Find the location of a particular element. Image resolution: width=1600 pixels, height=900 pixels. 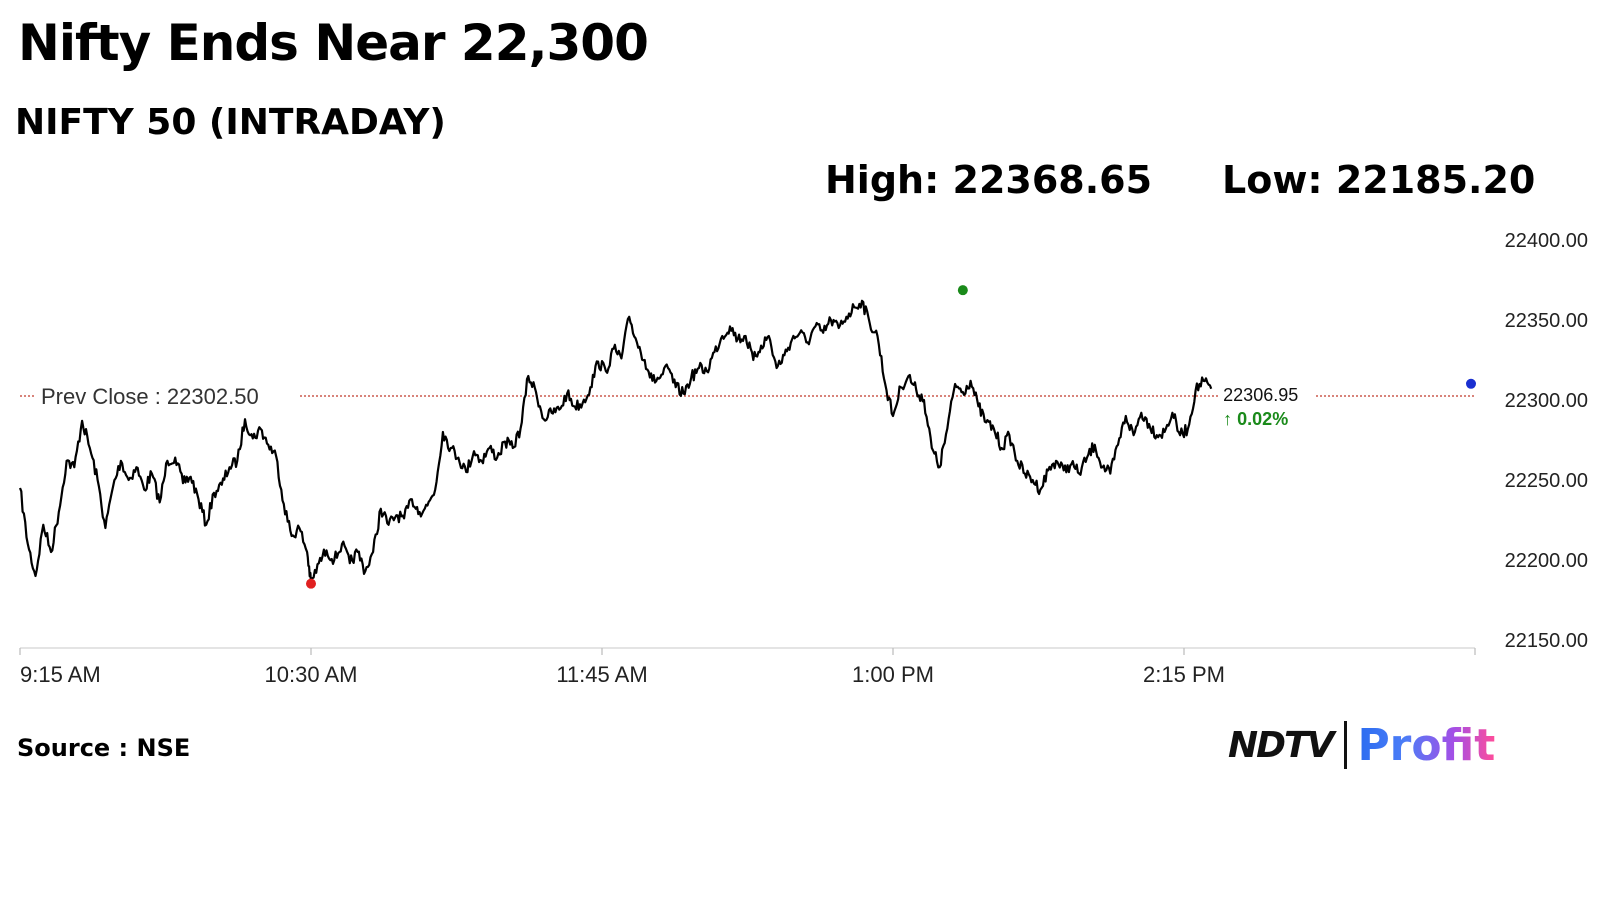

y-tick-label: 22300.00 is located at coordinates (1546, 401).